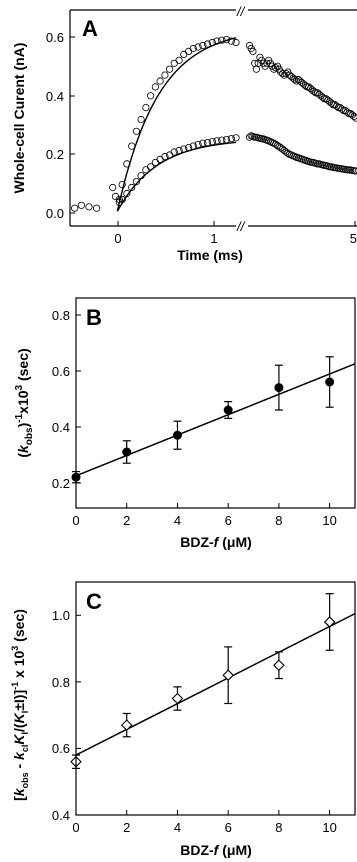 The height and width of the screenshot is (862, 357). I want to click on panel-a-x-tick-label: 1, so click(213, 238).